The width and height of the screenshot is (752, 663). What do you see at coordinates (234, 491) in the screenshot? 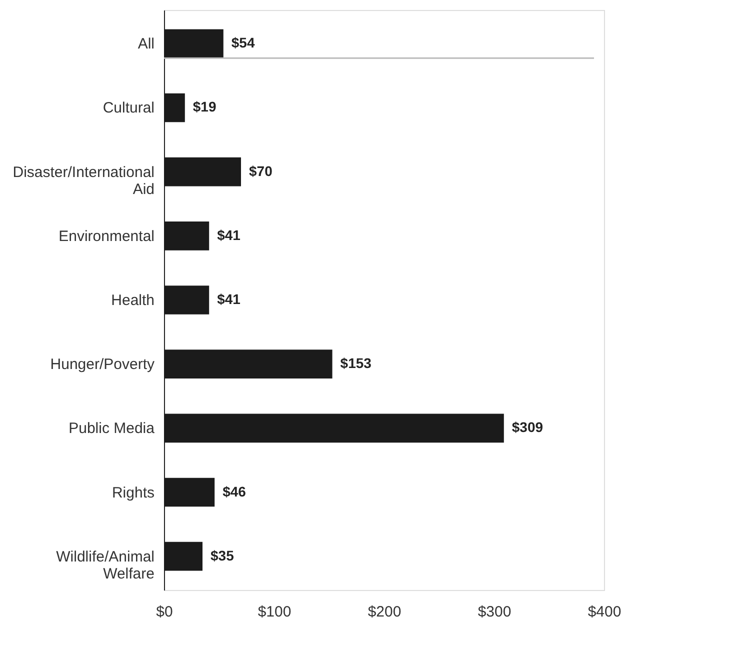
I see `data-label: $46` at bounding box center [234, 491].